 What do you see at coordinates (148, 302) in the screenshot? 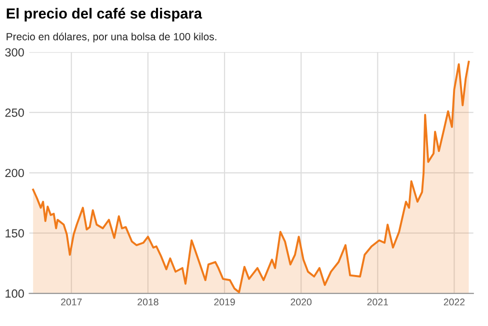
I see `x-tick-label: 2018` at bounding box center [148, 302].